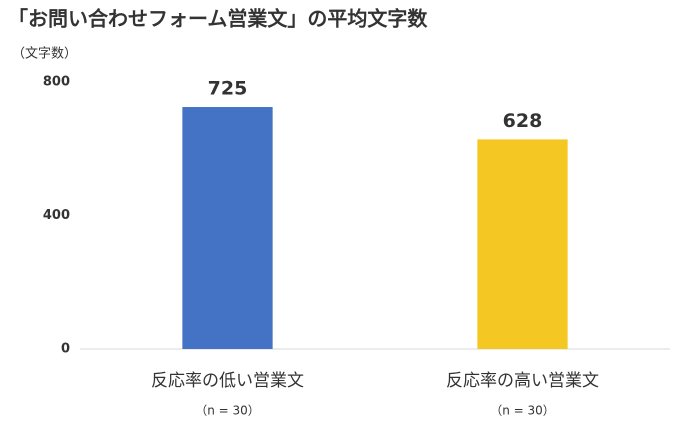 This screenshot has height=423, width=700. I want to click on value-label: 628, so click(523, 121).